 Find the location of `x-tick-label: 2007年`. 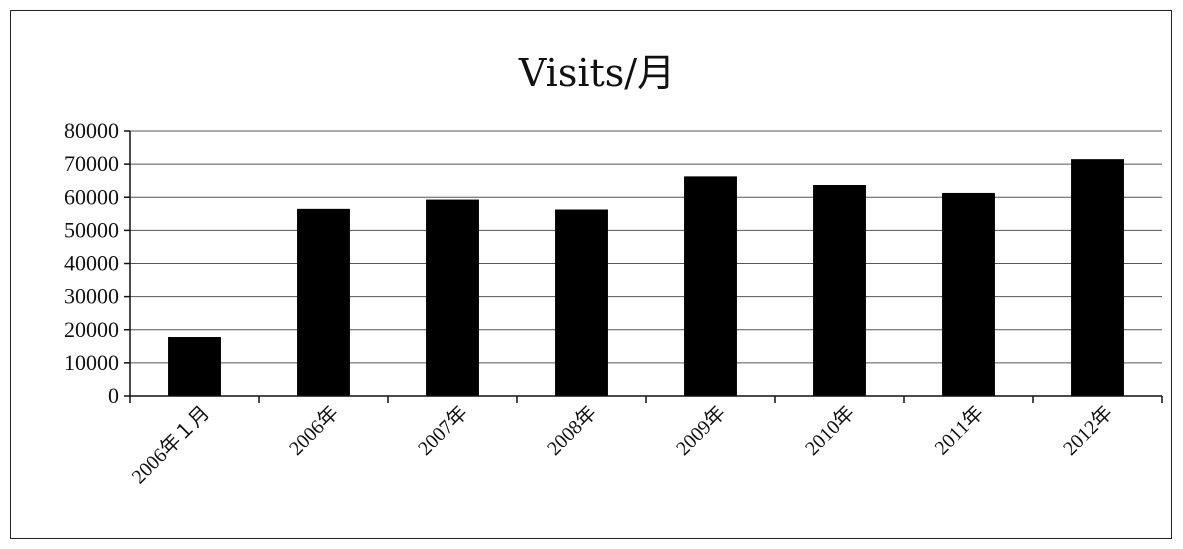

x-tick-label: 2007年 is located at coordinates (442, 430).